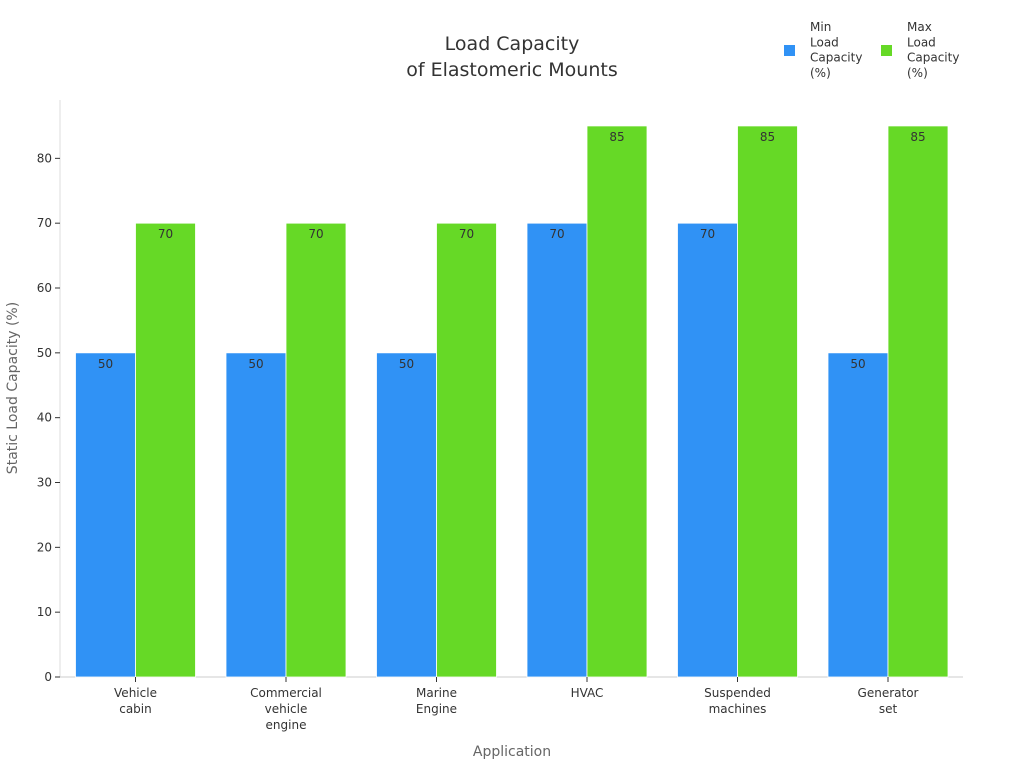 Image resolution: width=1024 pixels, height=768 pixels. Describe the element at coordinates (933, 50) in the screenshot. I see `legend-label: Max Load Capacity (%)` at that location.